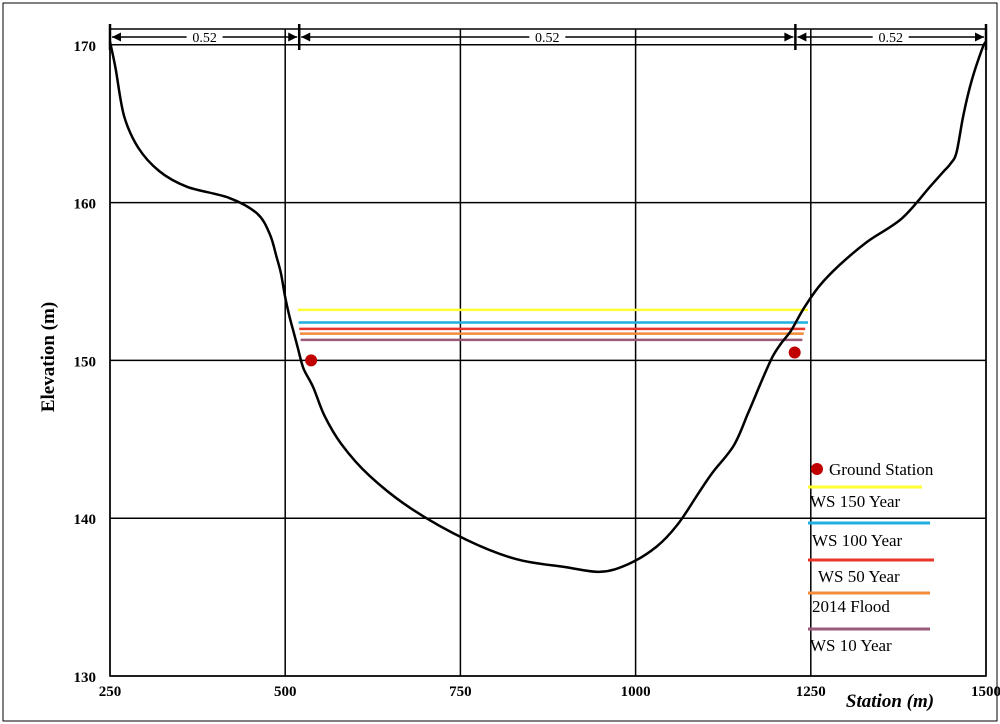 This screenshot has width=1000, height=724. I want to click on x-tick-label: 500, so click(285, 692).